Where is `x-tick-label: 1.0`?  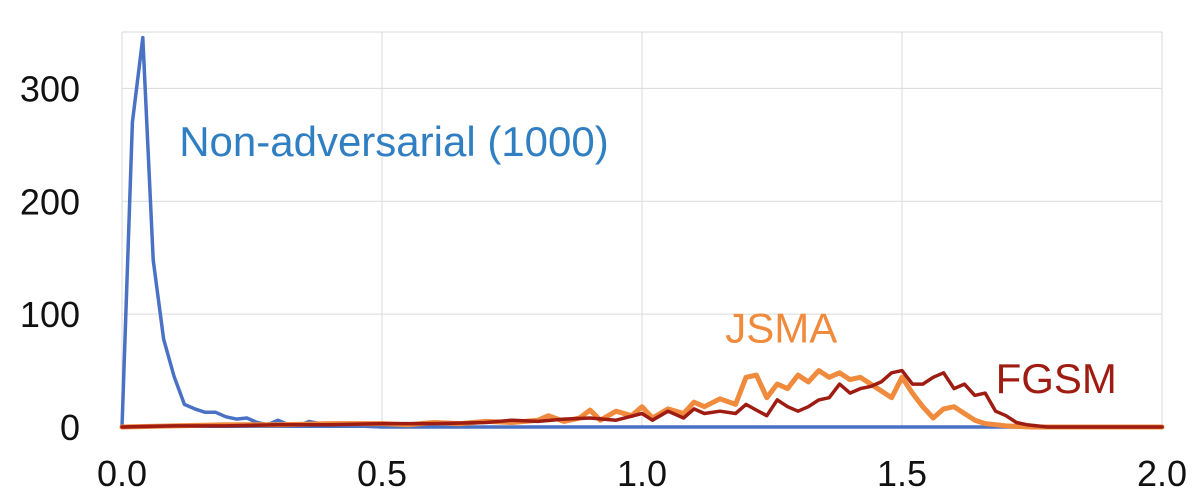
x-tick-label: 1.0 is located at coordinates (642, 473).